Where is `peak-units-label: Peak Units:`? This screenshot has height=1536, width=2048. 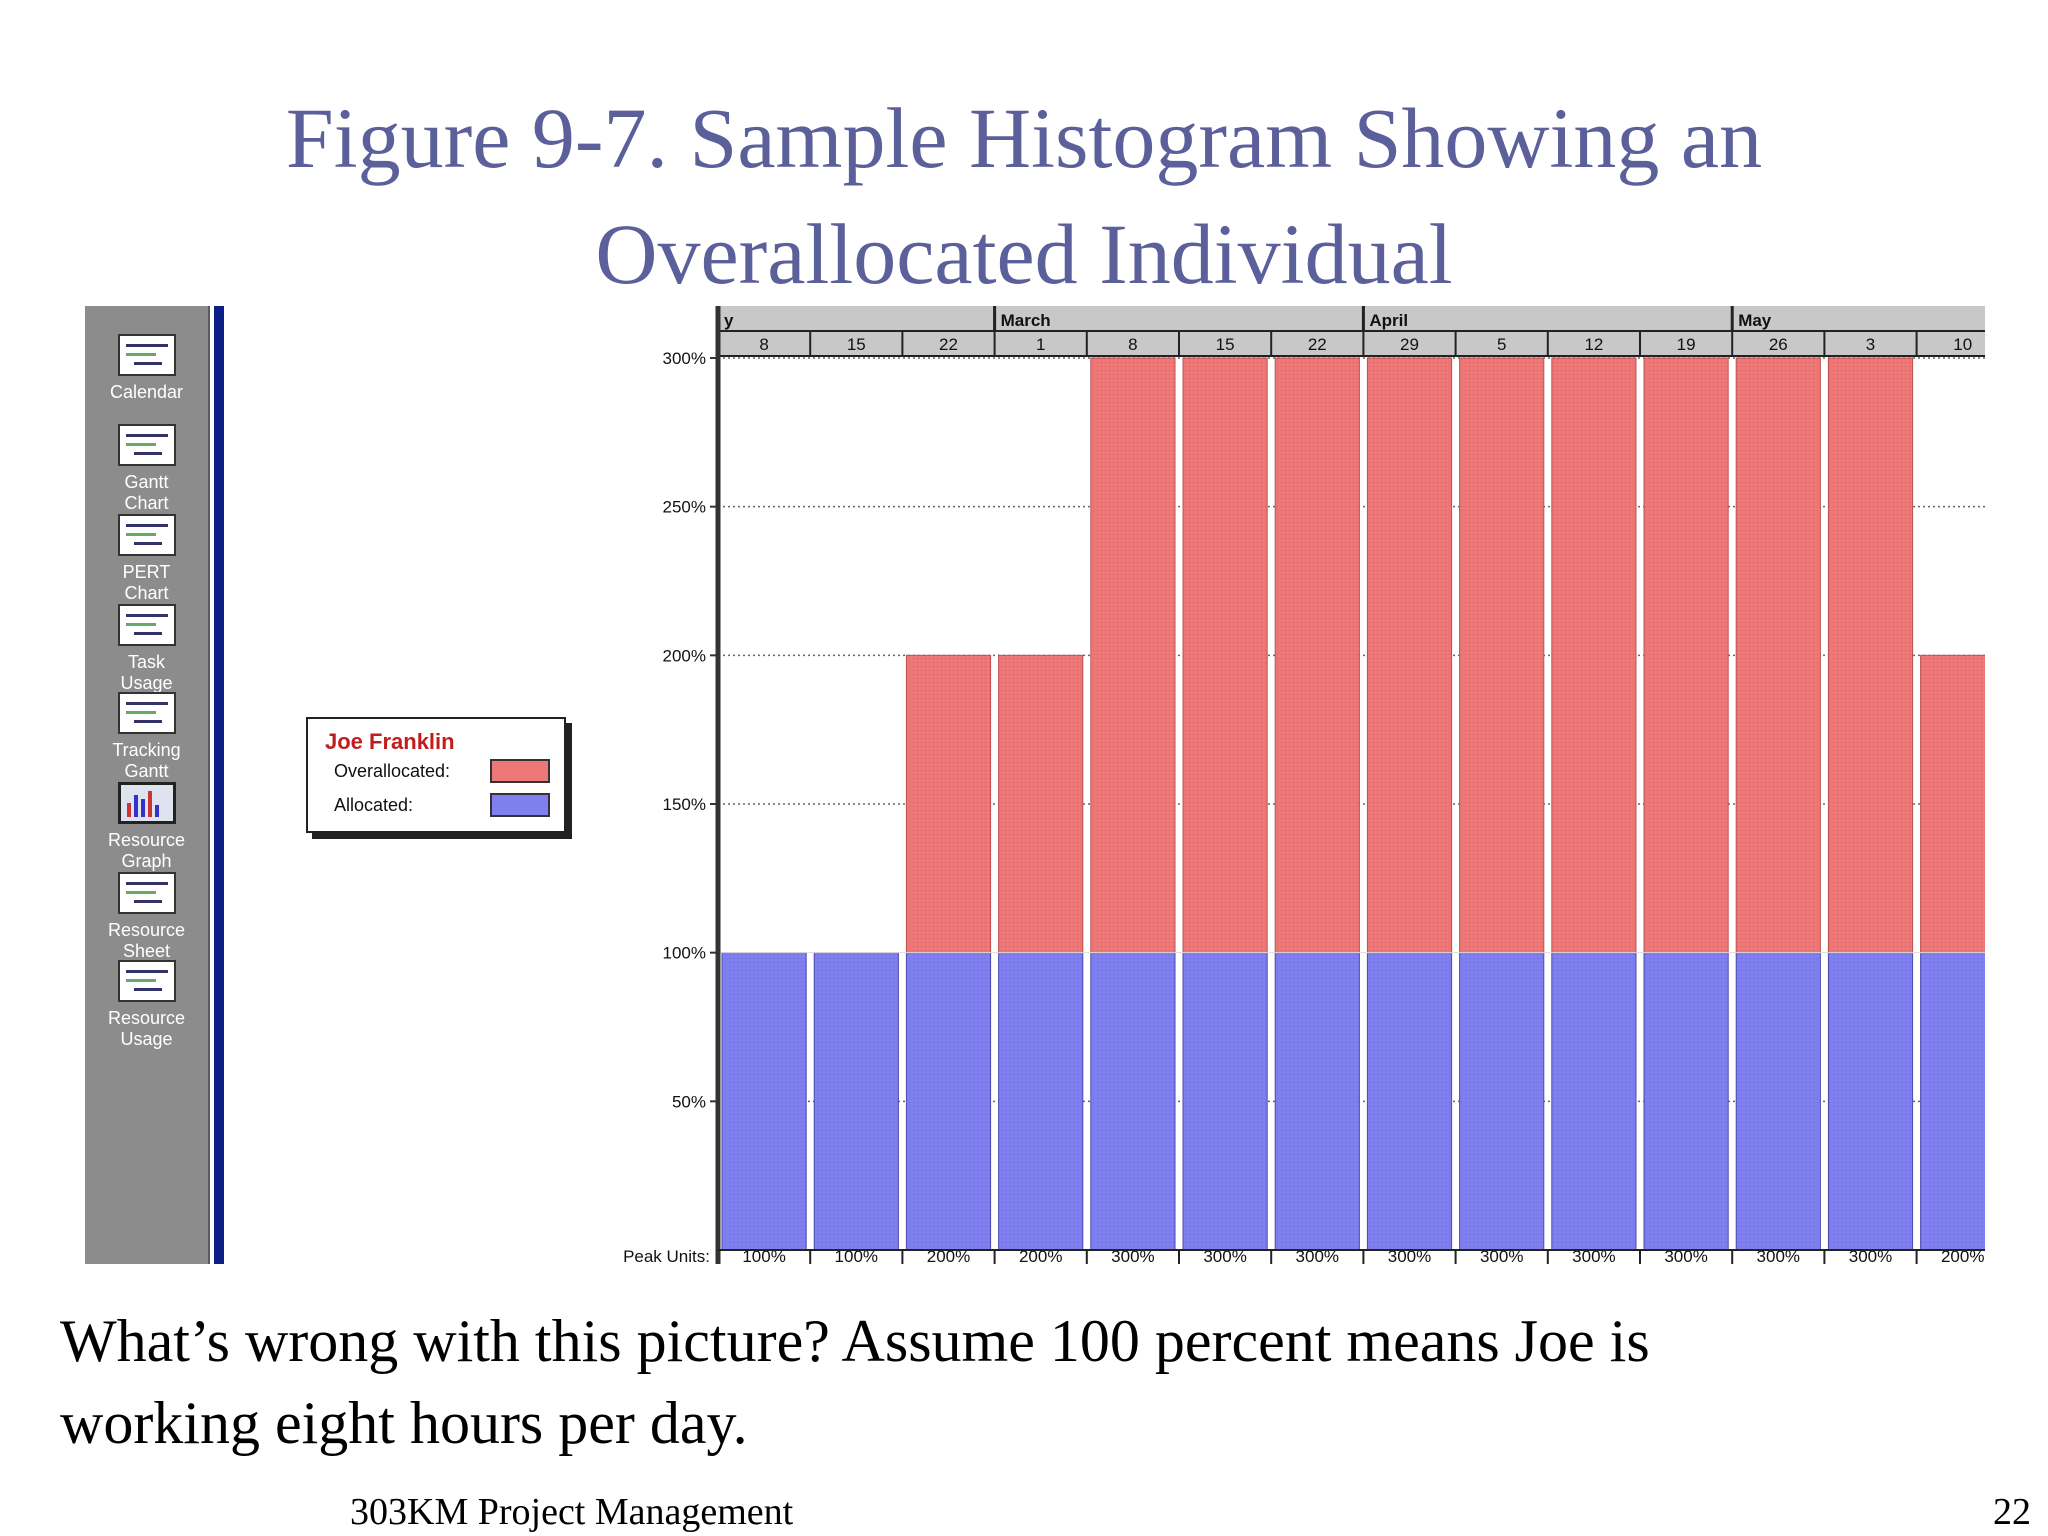
peak-units-label: Peak Units: is located at coordinates (666, 1255).